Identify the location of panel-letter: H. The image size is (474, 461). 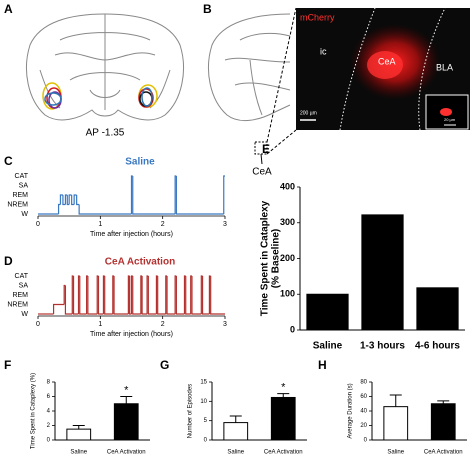
(322, 365).